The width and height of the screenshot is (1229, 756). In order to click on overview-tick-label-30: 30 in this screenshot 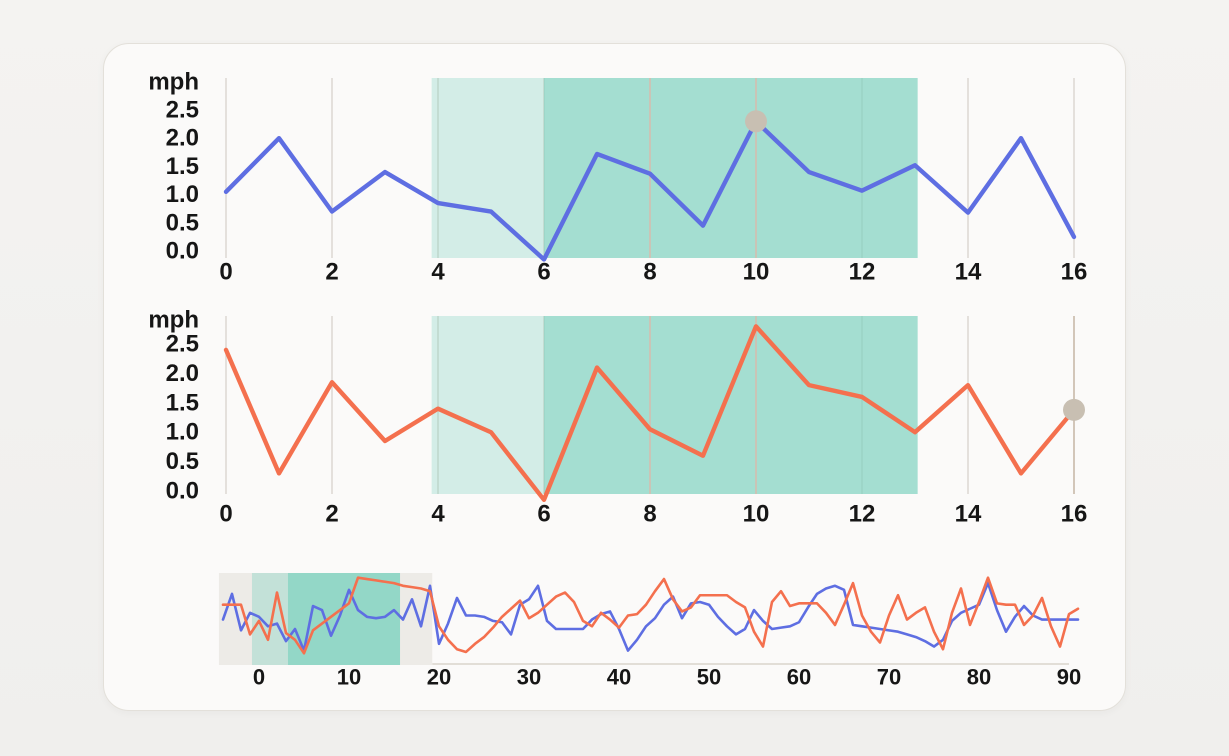, I will do `click(529, 677)`.